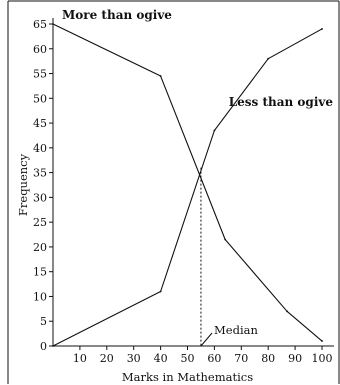 This screenshot has width=340, height=385. I want to click on y-tick-label: 65, so click(40, 24).